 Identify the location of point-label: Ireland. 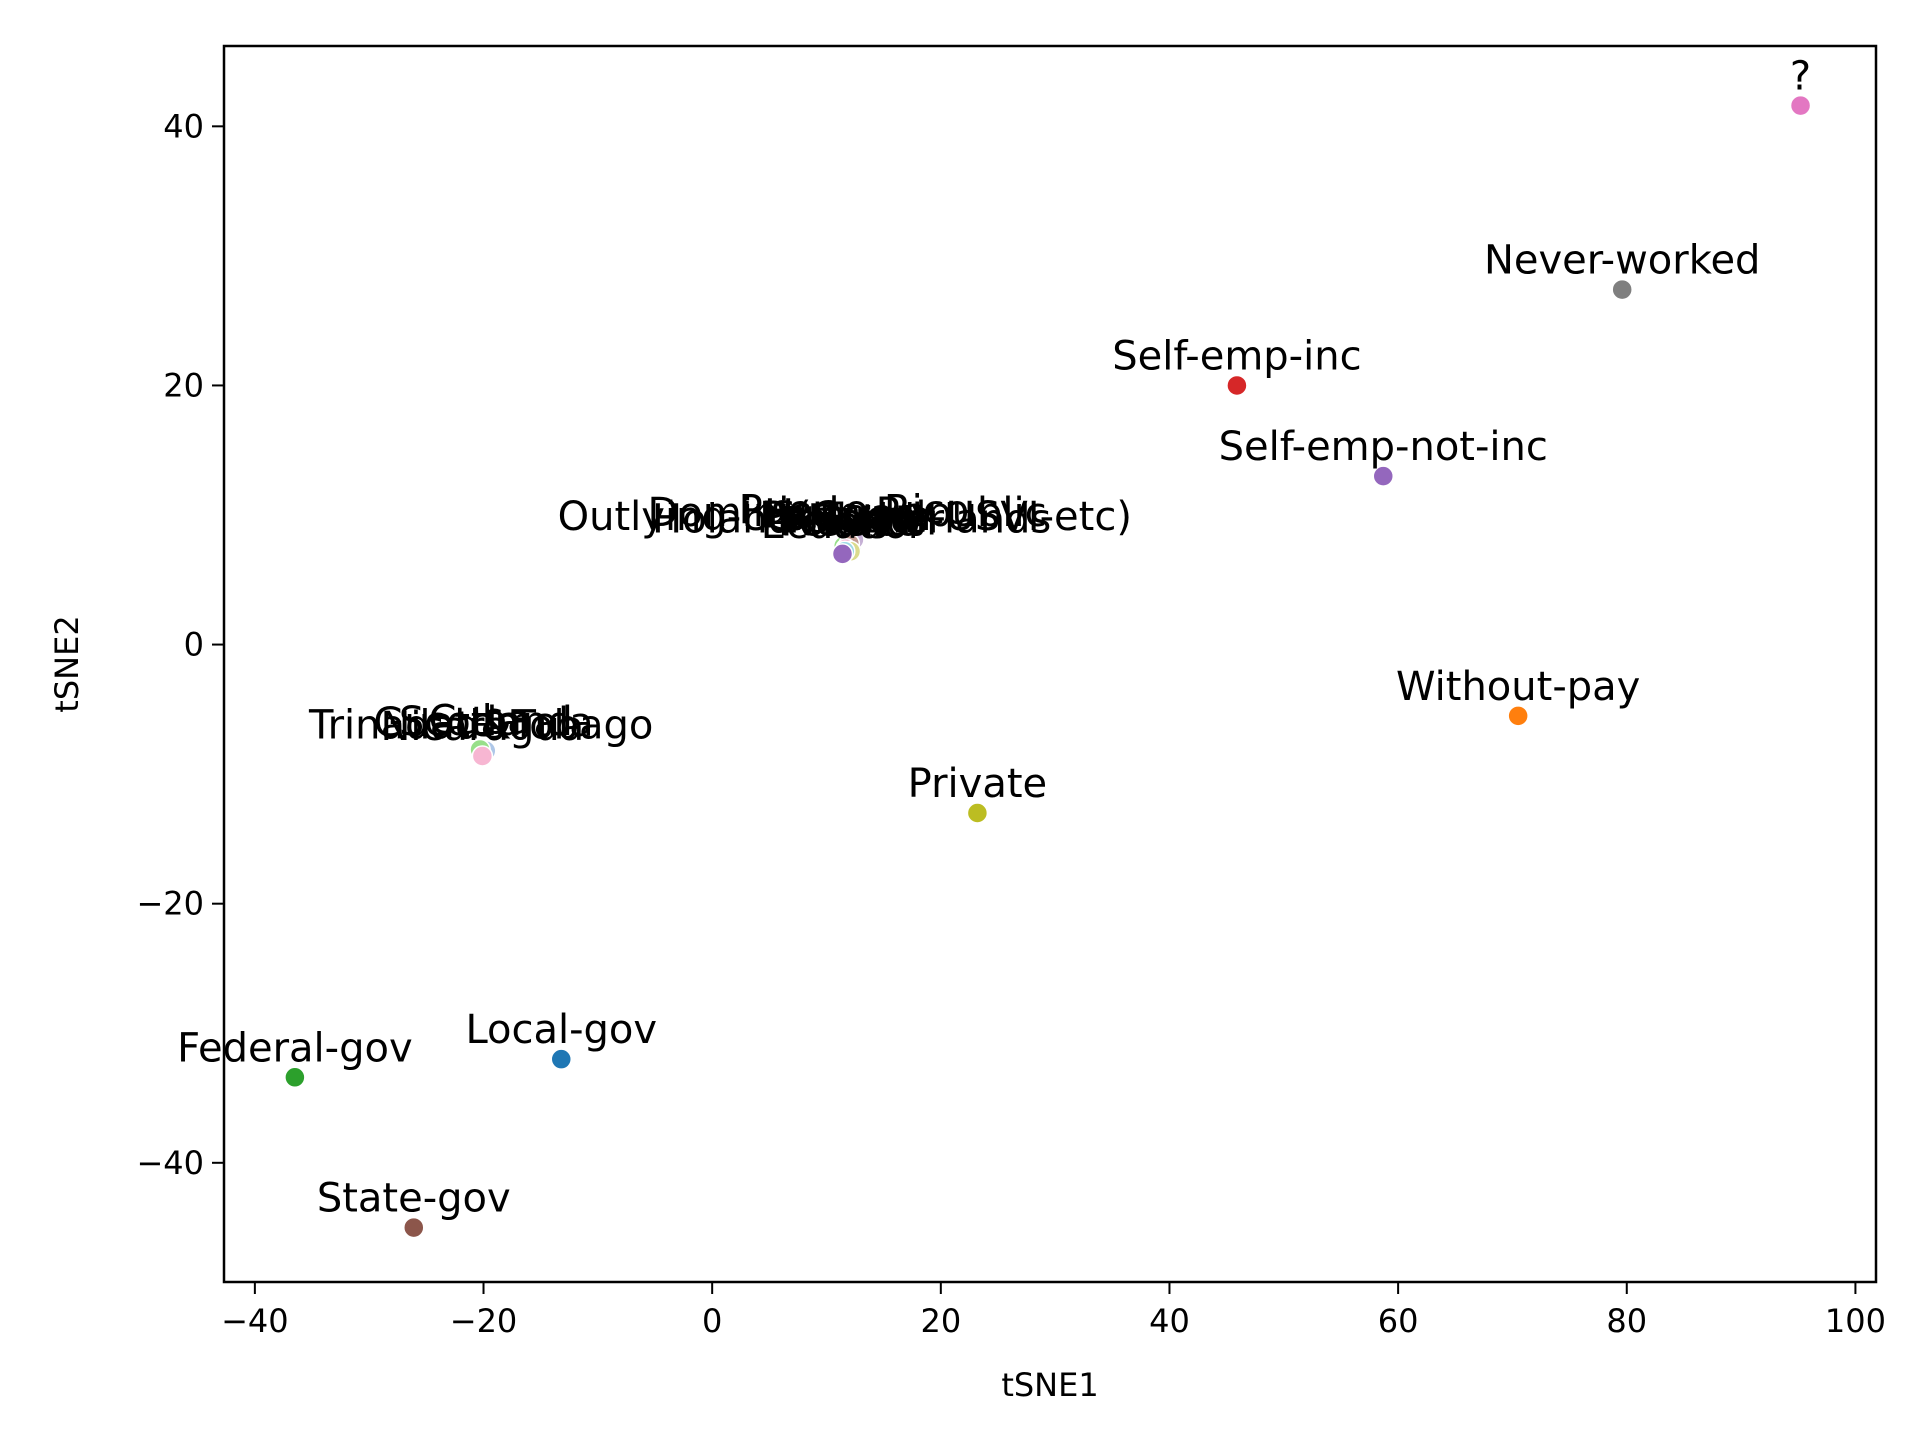
(846, 520).